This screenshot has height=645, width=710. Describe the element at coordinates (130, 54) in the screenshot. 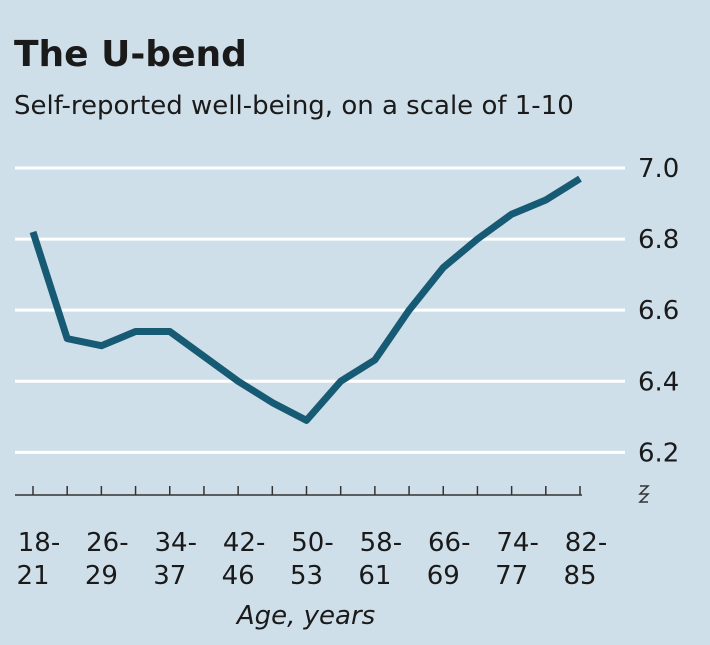

I see `chart-title: The U-bend` at that location.